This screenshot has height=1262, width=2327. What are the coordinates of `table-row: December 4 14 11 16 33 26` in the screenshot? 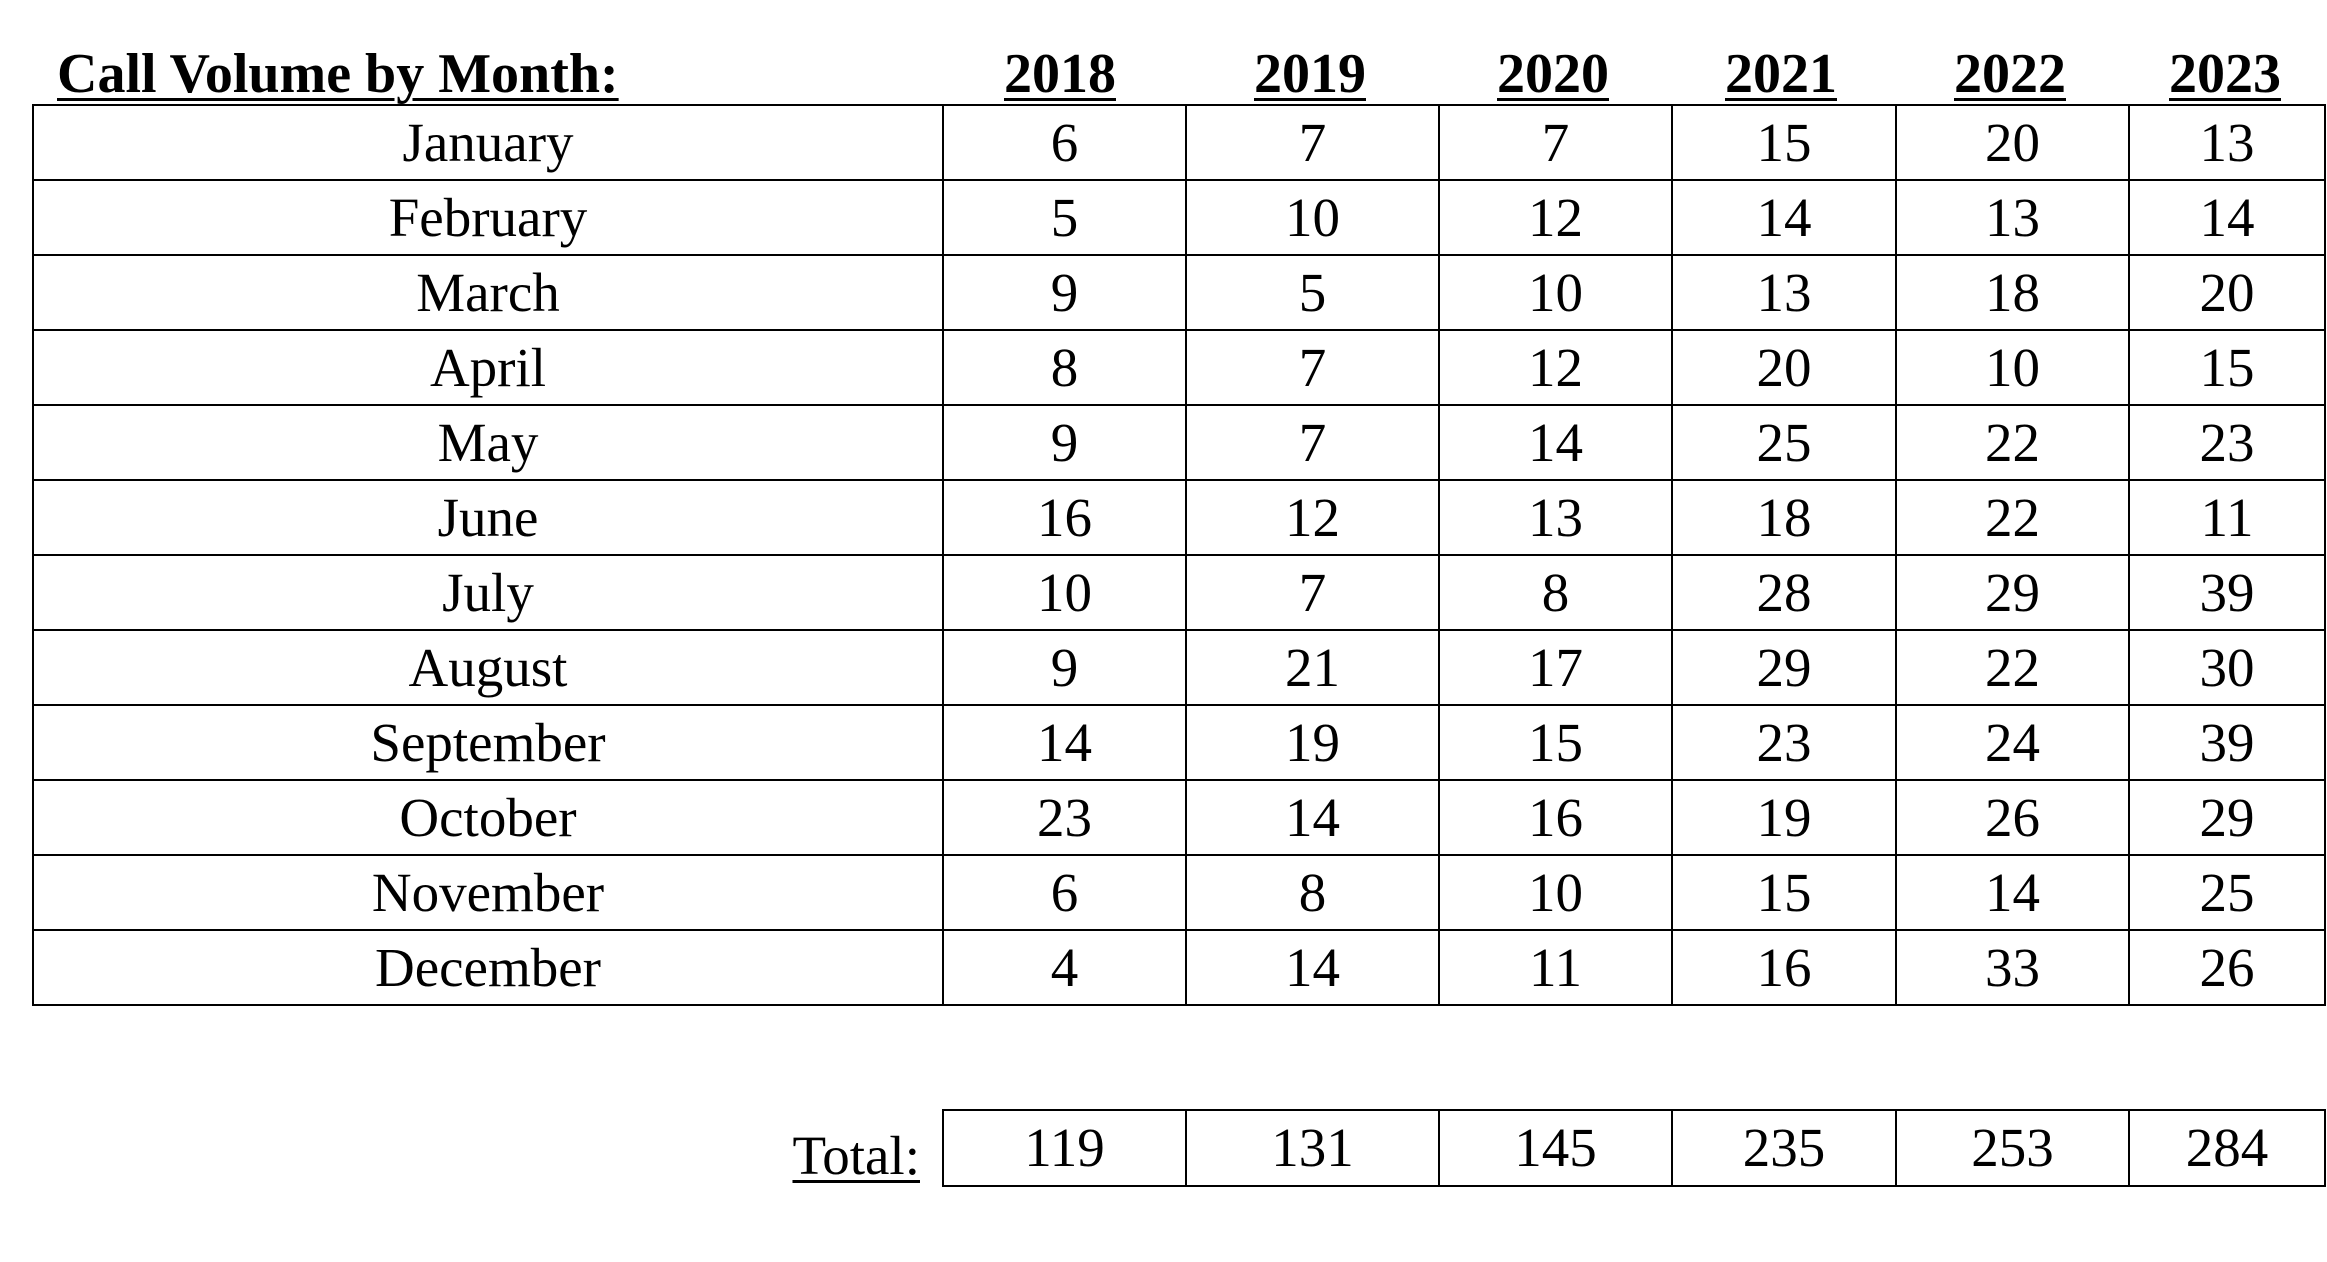 It's located at (1179, 967).